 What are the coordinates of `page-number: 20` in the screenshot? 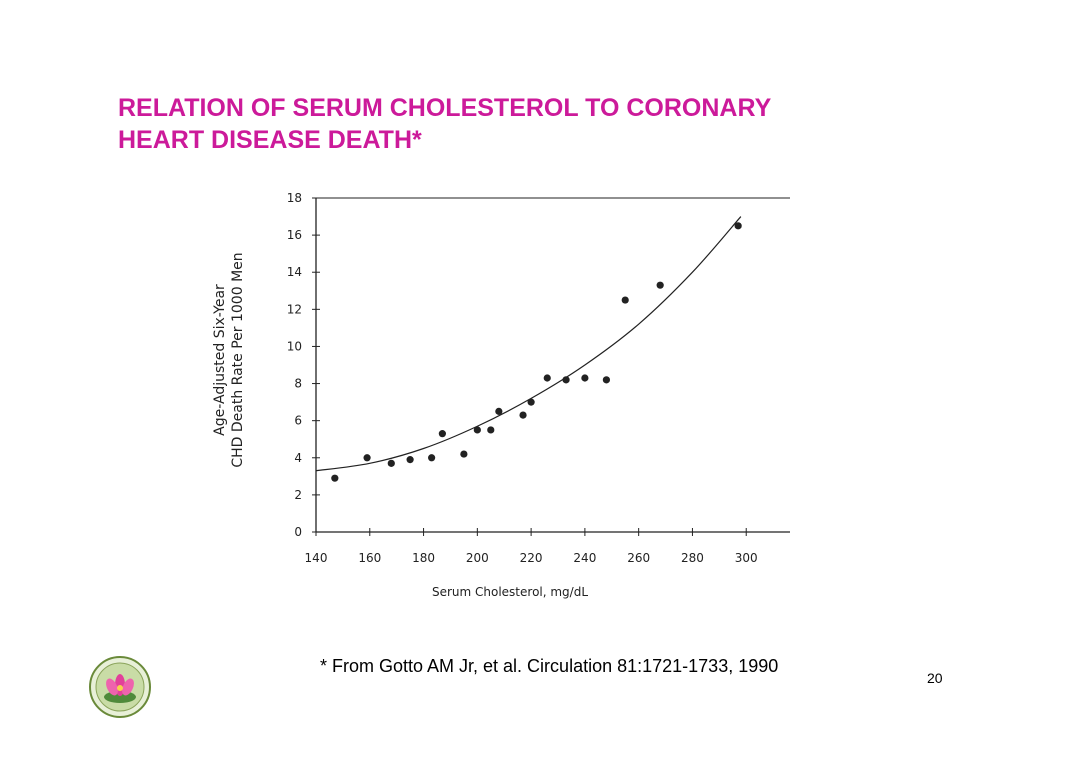 It's located at (935, 678).